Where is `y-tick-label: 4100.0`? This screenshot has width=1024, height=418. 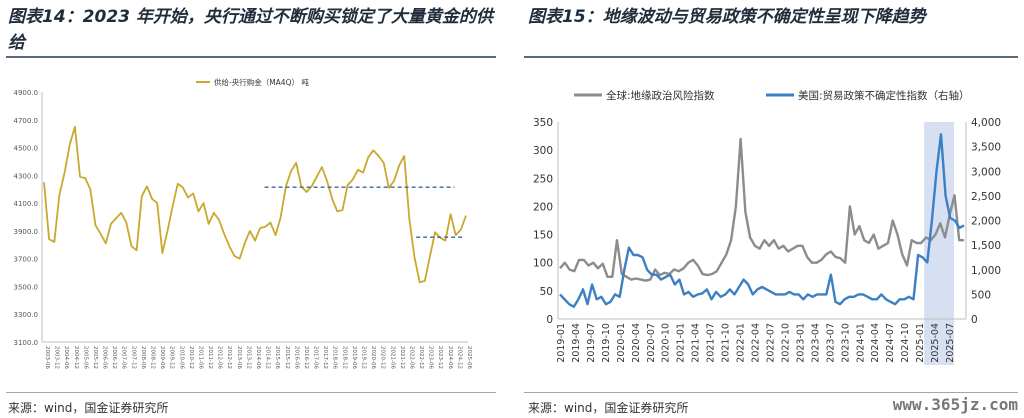
y-tick-label: 4100.0 is located at coordinates (26, 204).